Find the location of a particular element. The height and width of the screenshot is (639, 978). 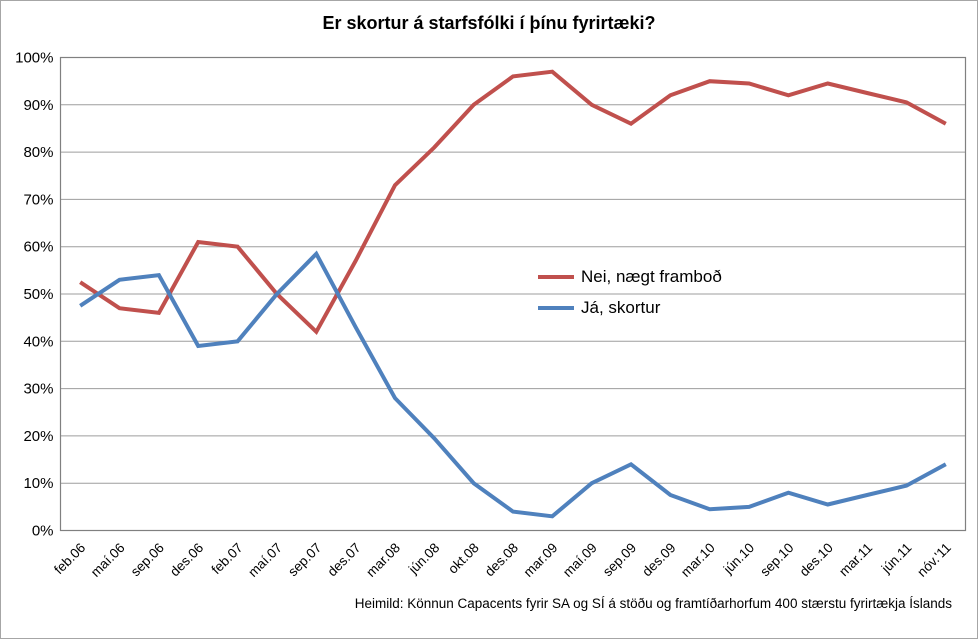

x-axis-label: sep.07 is located at coordinates (304, 559).